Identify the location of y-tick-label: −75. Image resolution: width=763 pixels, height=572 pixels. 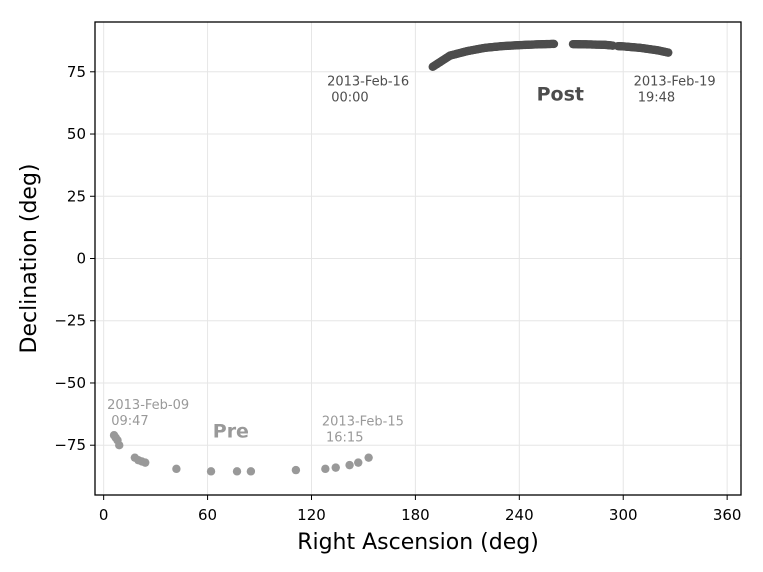
(70, 445).